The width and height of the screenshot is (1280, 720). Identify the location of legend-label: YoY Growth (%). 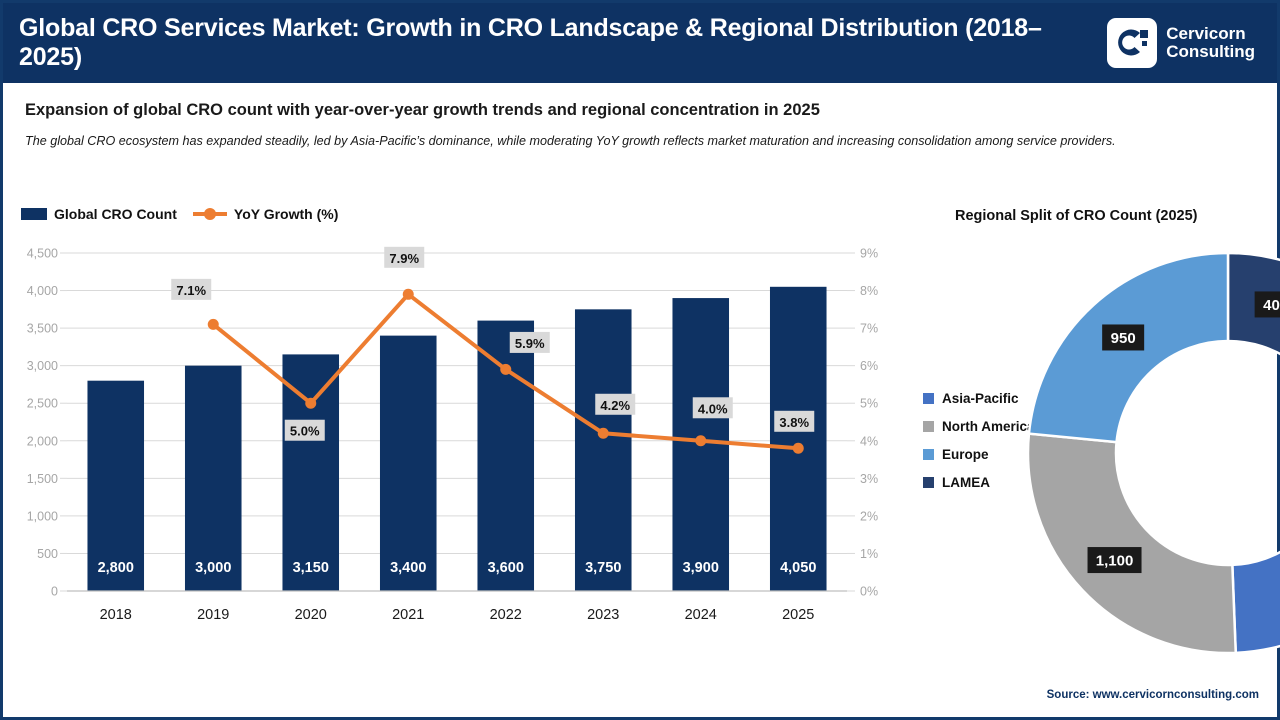
(286, 214).